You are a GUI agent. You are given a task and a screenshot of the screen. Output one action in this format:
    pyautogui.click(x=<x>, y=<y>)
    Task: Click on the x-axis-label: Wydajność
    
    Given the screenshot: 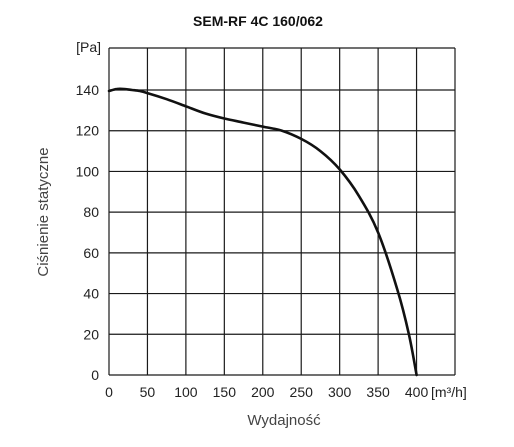 What is the action you would take?
    pyautogui.click(x=284, y=420)
    